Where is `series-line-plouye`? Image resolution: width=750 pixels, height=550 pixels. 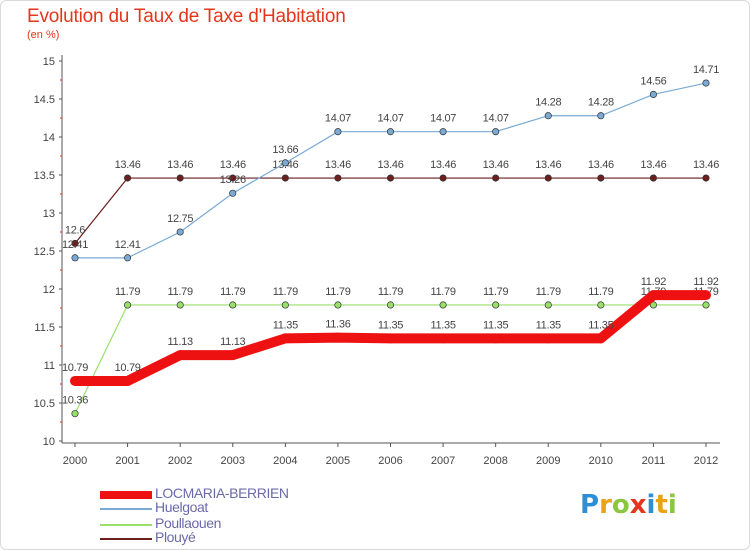
series-line-plouye is located at coordinates (390, 210).